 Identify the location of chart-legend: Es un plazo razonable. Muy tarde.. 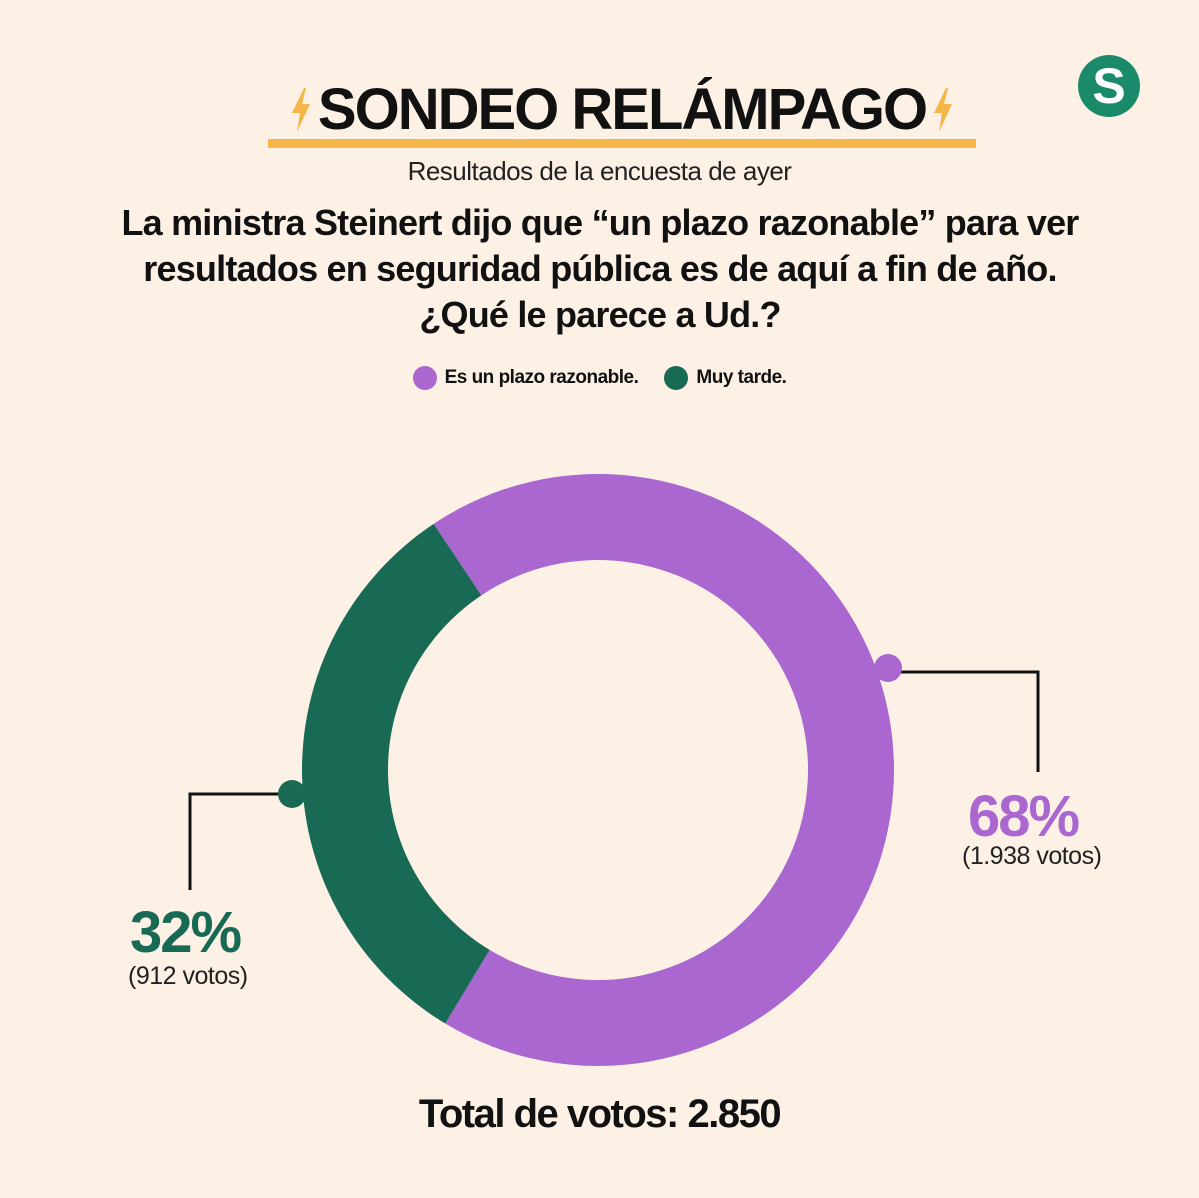
(599, 378).